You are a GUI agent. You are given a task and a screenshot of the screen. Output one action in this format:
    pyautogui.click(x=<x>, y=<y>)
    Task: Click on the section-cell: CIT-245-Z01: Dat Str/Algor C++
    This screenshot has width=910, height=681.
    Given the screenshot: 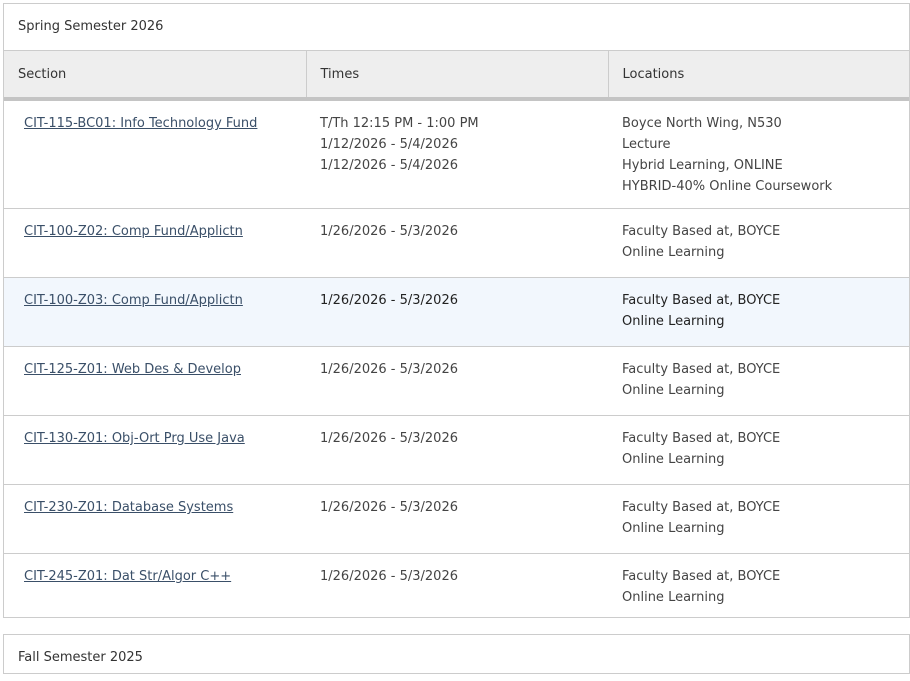 What is the action you would take?
    pyautogui.click(x=155, y=588)
    